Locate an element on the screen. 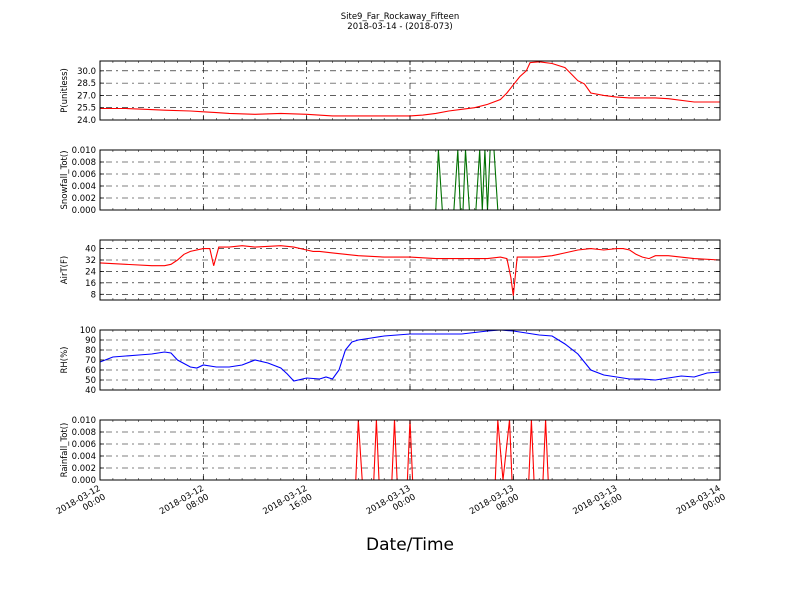 Image resolution: width=800 pixels, height=600 pixels. y-tick-label: 16 is located at coordinates (90, 284).